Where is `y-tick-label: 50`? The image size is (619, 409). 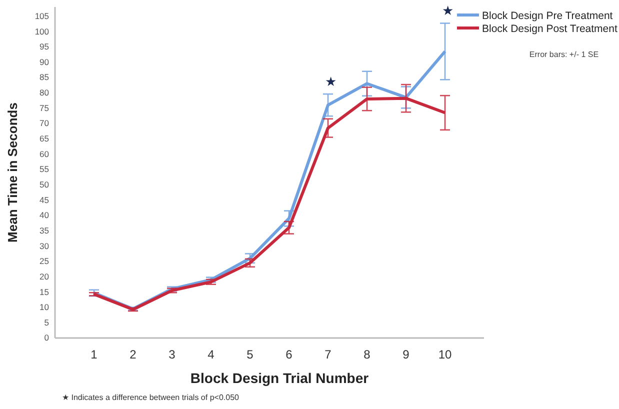
y-tick-label: 50 is located at coordinates (45, 184).